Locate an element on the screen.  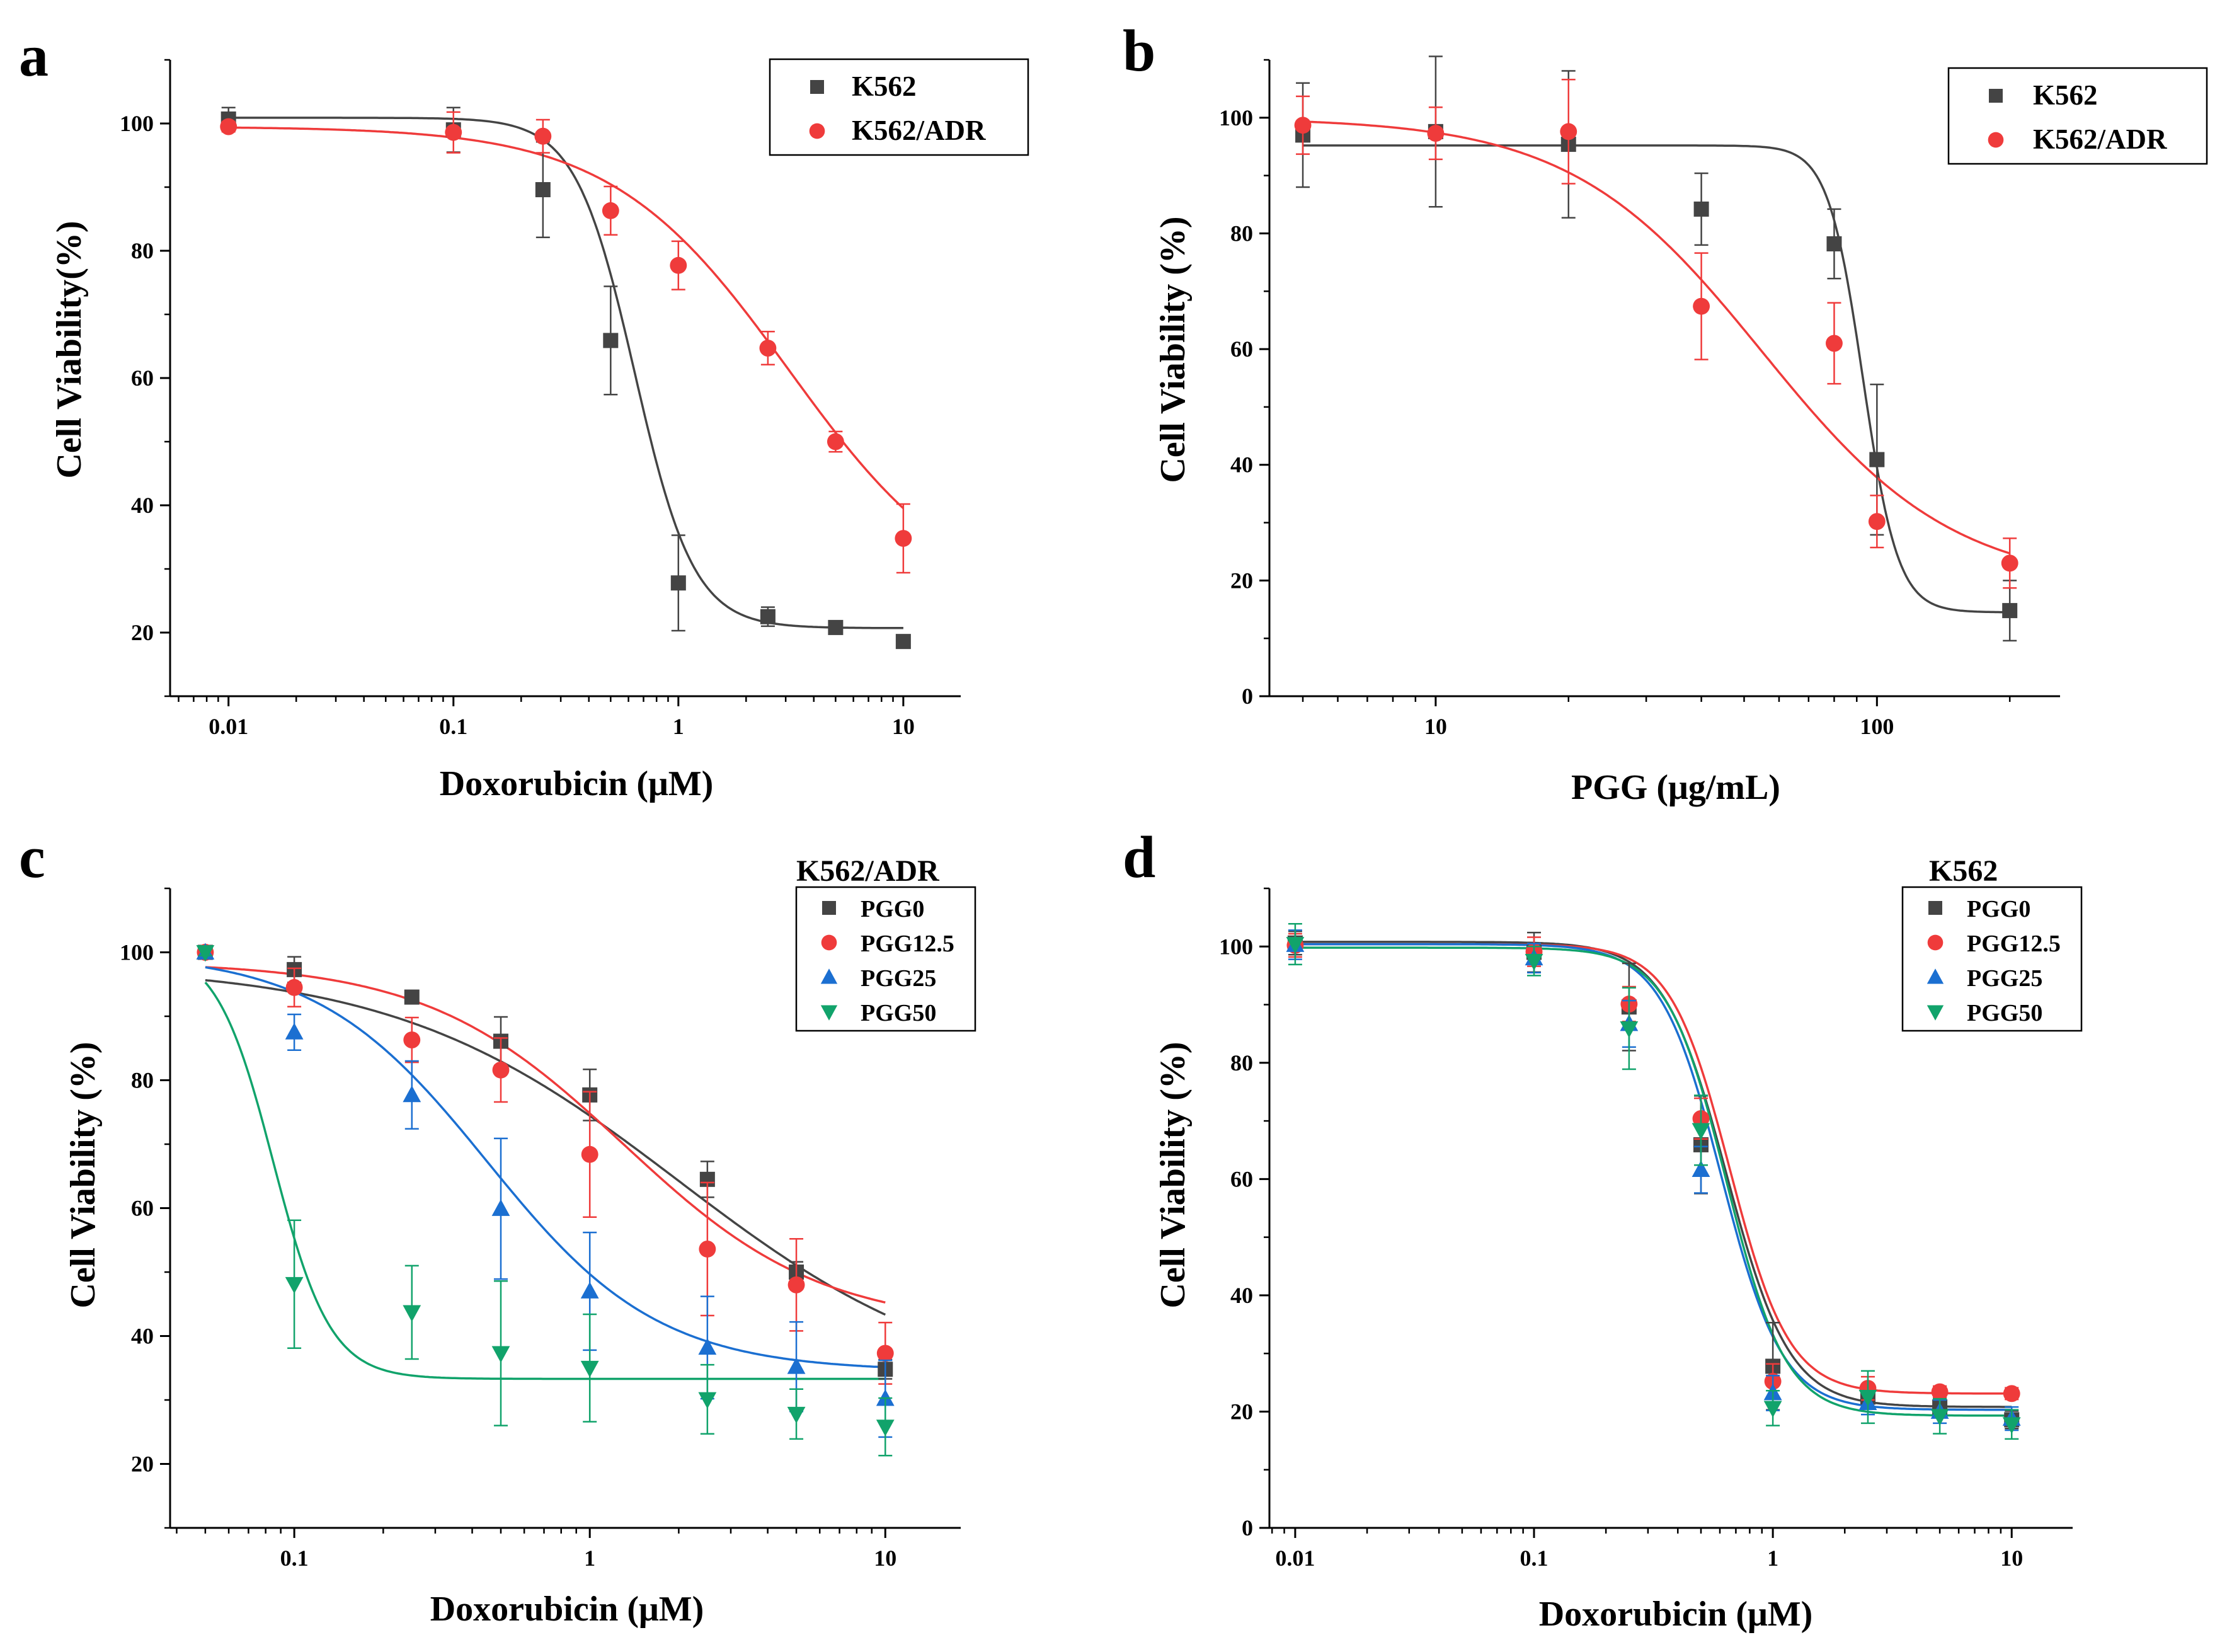
legend-marker-k562 is located at coordinates (817, 87).